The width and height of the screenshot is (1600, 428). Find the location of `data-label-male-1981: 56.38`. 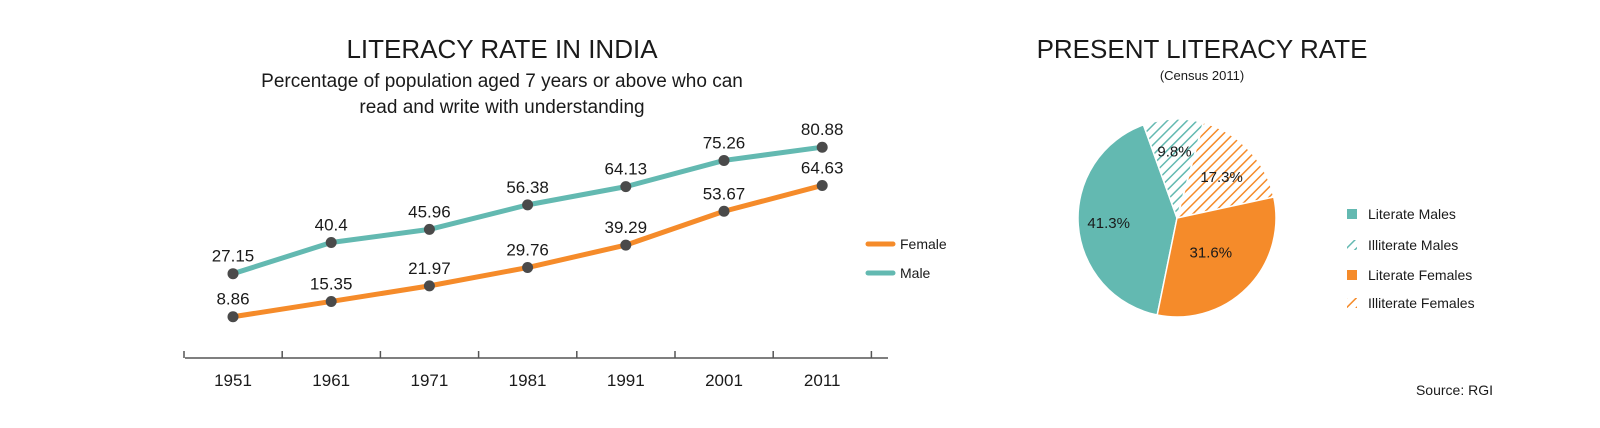

data-label-male-1981: 56.38 is located at coordinates (527, 187).